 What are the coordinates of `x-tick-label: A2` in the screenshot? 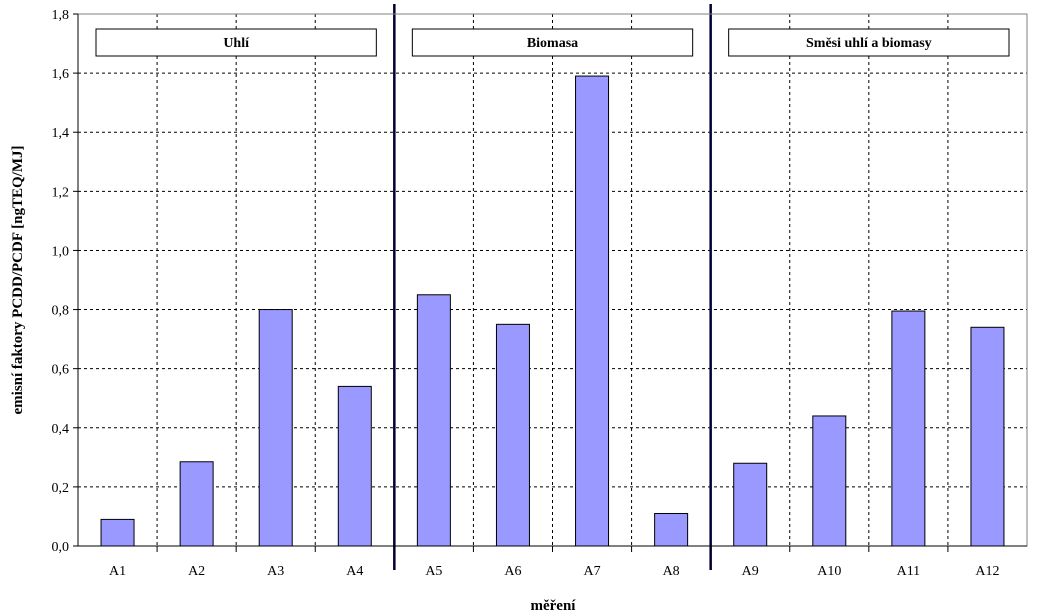 It's located at (196, 571).